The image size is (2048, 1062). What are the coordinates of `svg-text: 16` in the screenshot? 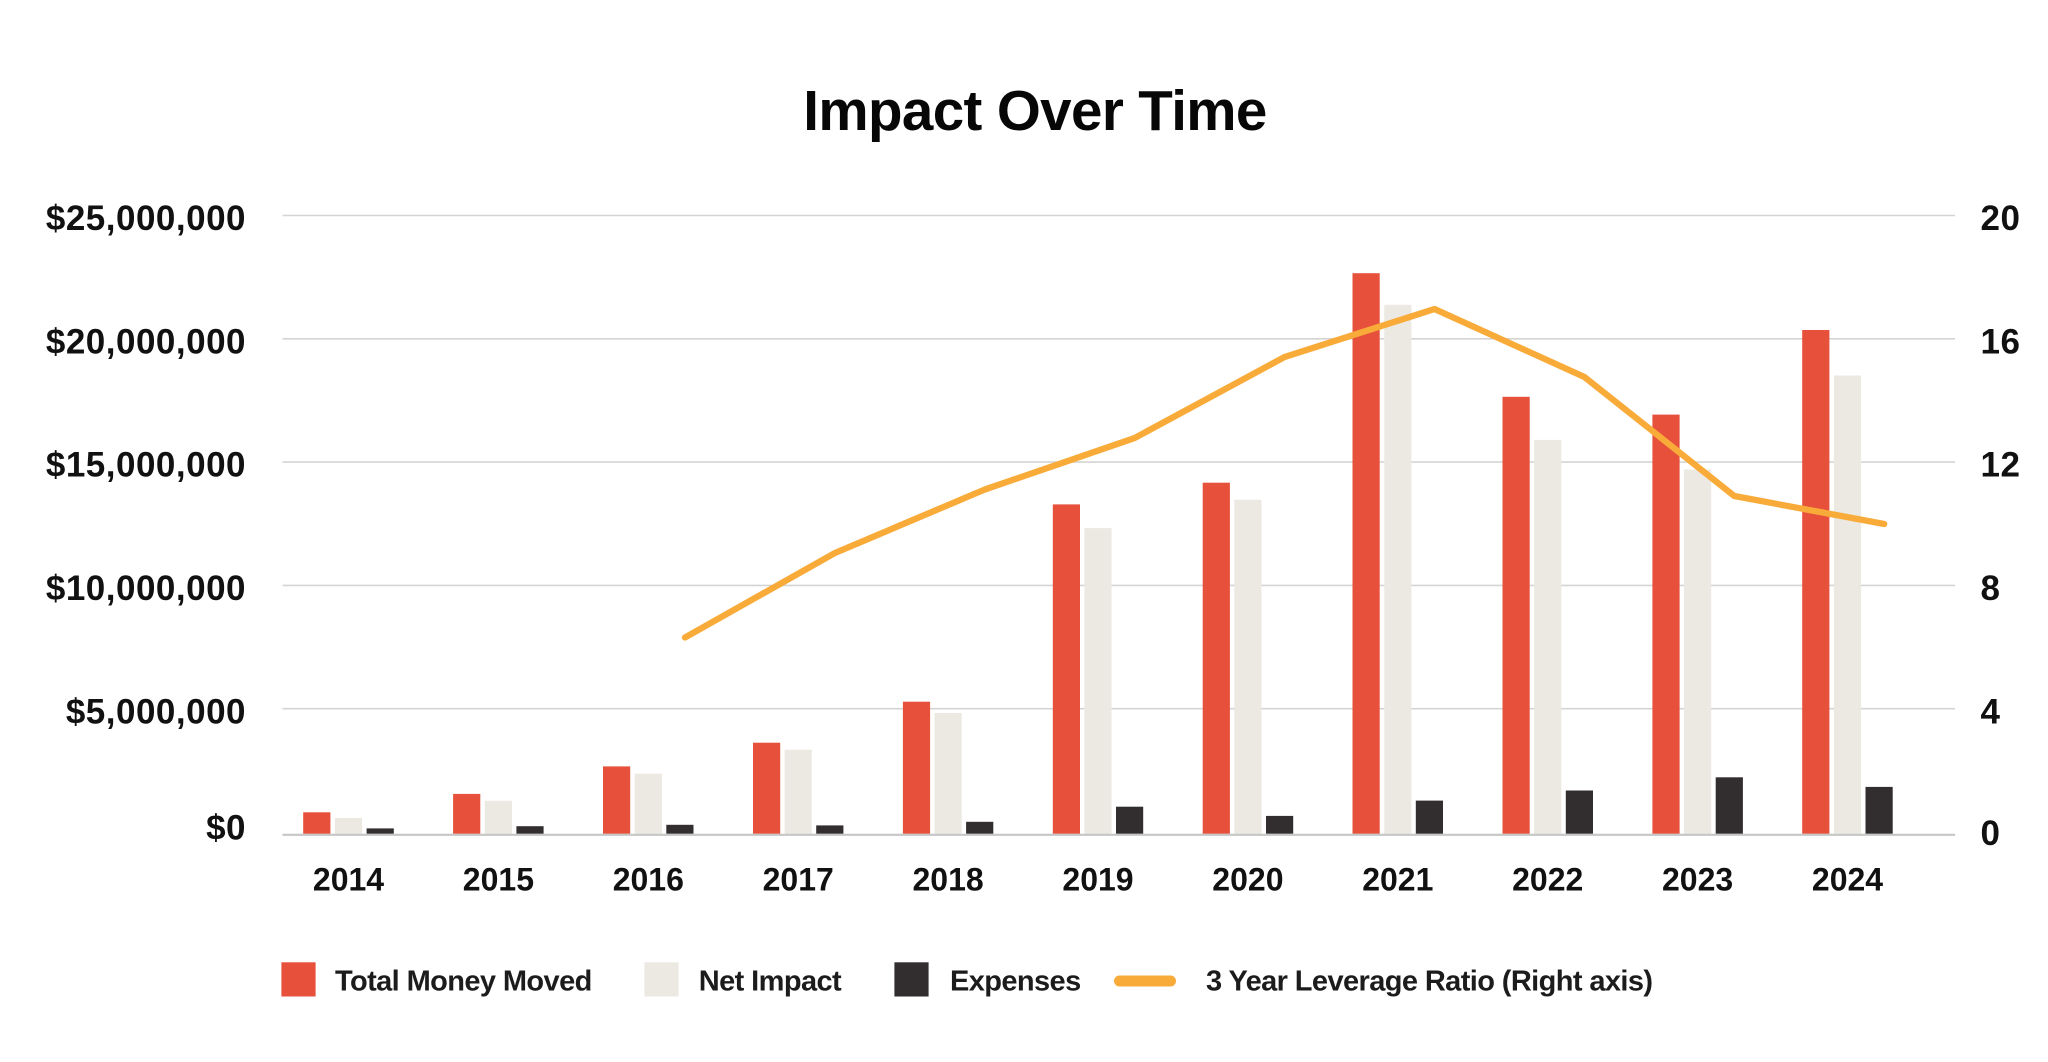 It's located at (2001, 341).